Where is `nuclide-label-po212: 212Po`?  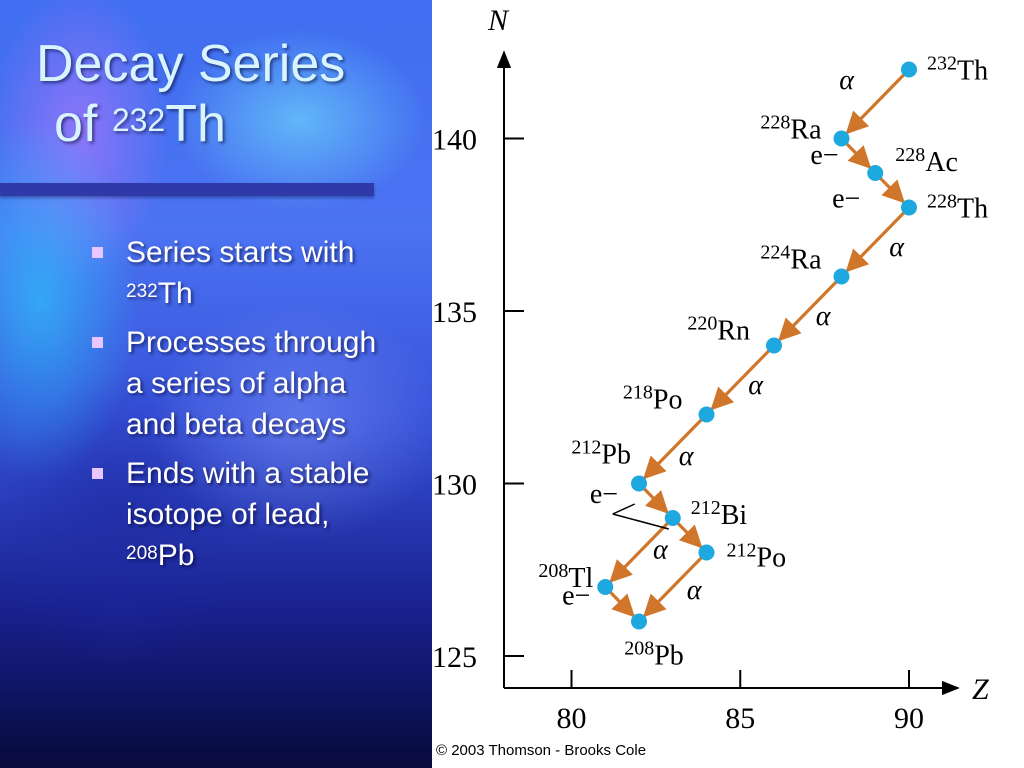 nuclide-label-po212: 212Po is located at coordinates (757, 557).